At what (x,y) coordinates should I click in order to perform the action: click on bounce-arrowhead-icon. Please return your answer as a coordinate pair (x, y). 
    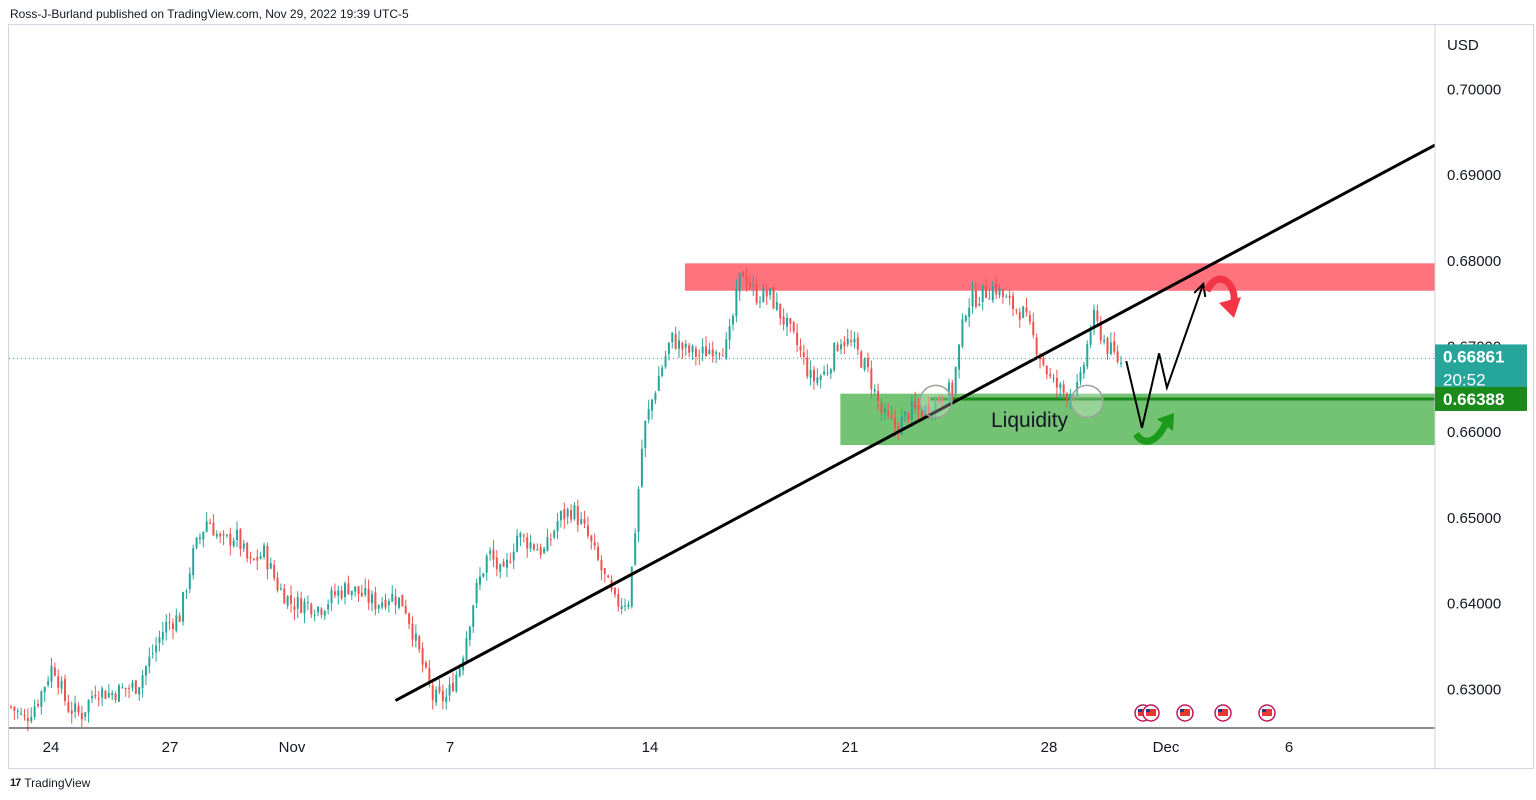
    Looking at the image, I should click on (1165, 422).